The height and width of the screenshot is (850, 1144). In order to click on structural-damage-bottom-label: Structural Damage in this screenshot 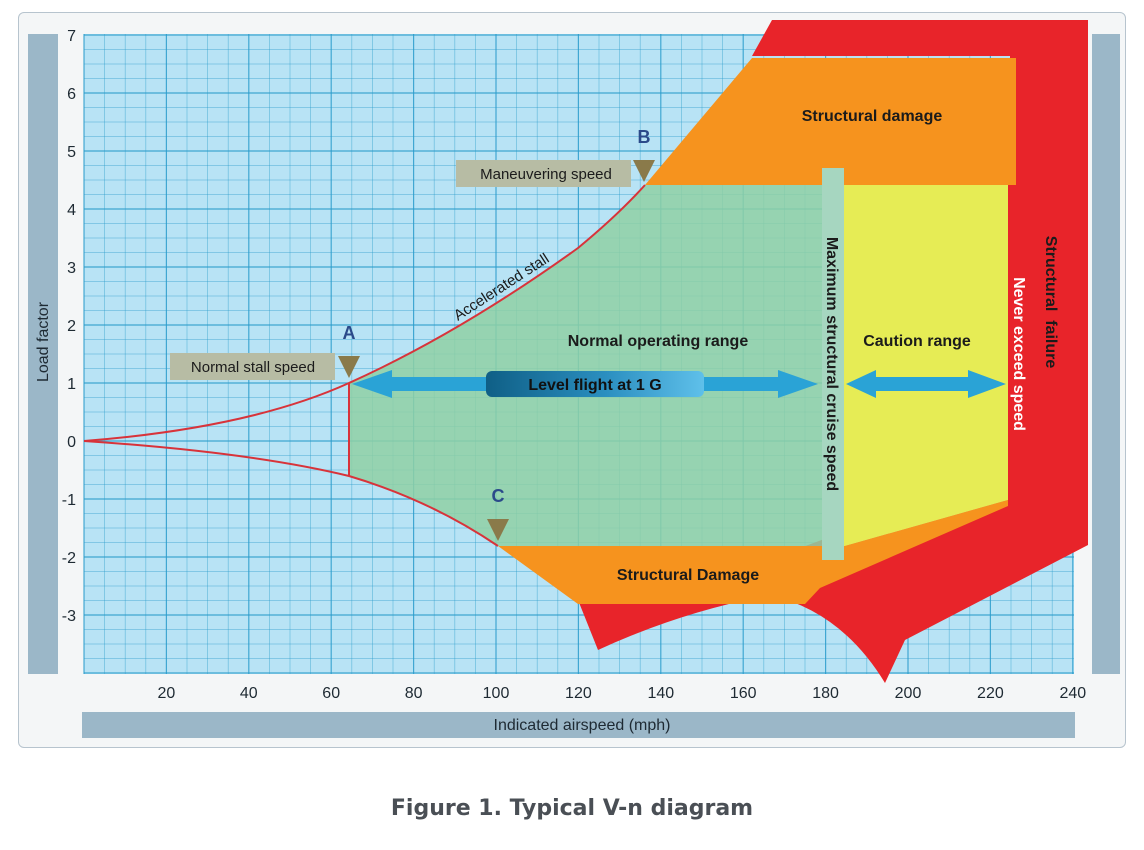, I will do `click(688, 575)`.